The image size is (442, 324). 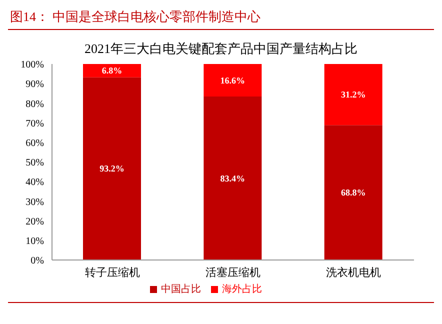 I want to click on chart-subtitle: 2021年三大白电关键配套产品中国产量结构占比, so click(x=221, y=49).